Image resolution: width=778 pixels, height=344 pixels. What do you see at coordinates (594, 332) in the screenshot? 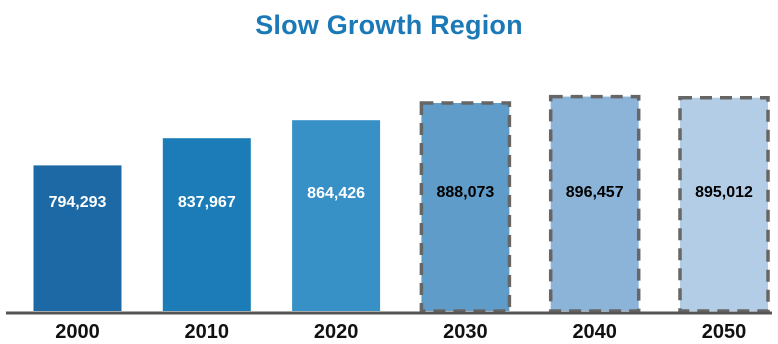
I see `x-tick-2040: 2040` at bounding box center [594, 332].